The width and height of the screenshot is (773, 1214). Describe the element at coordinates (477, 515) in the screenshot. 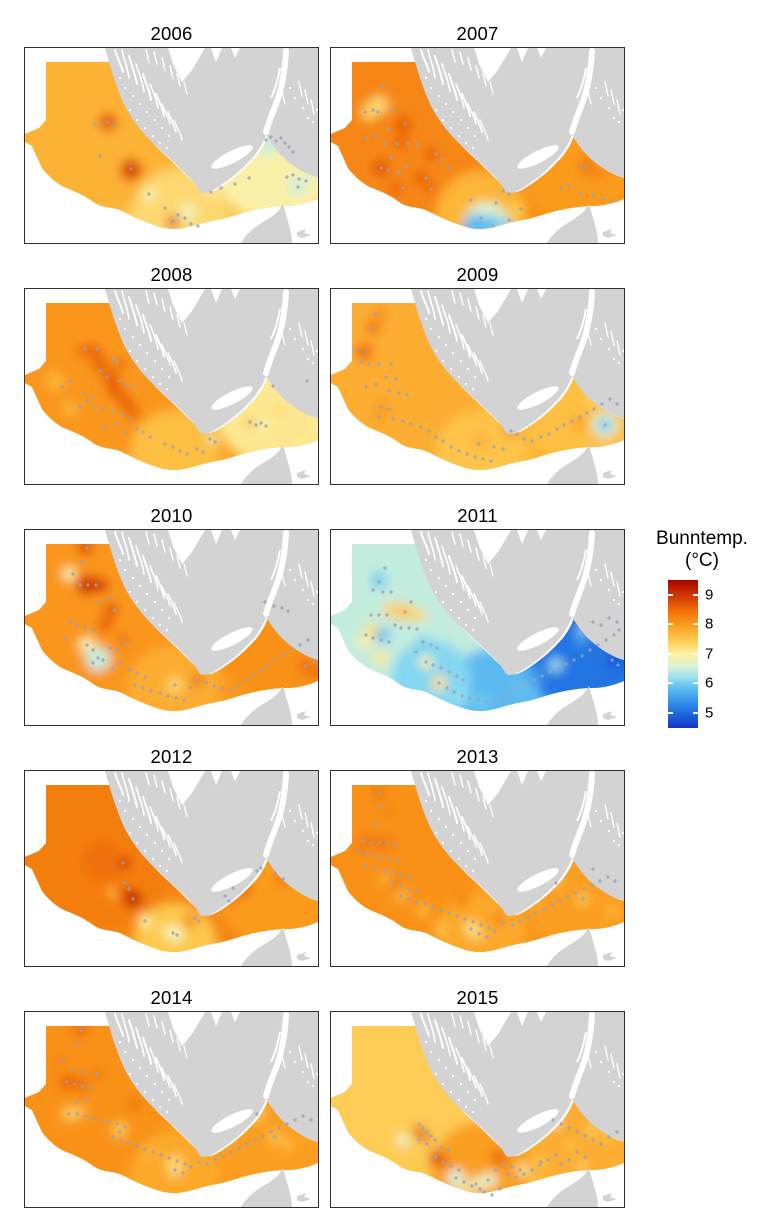

I see `facet-title: 2011` at that location.